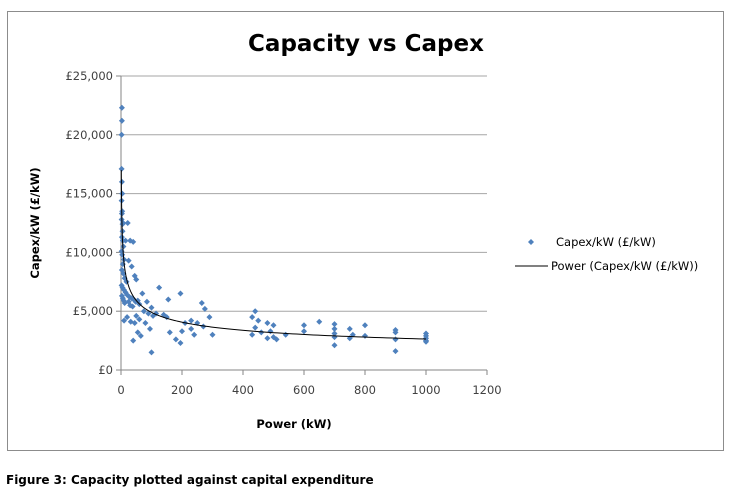  I want to click on y-tick-label: £10,000, so click(89, 252).